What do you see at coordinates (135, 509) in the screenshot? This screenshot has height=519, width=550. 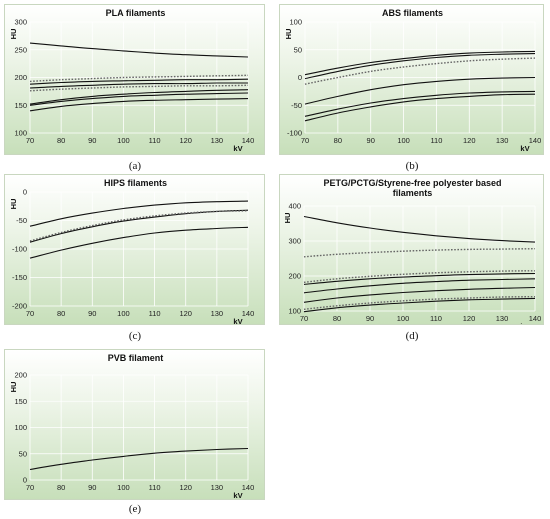 I see `caption-e: (e)` at bounding box center [135, 509].